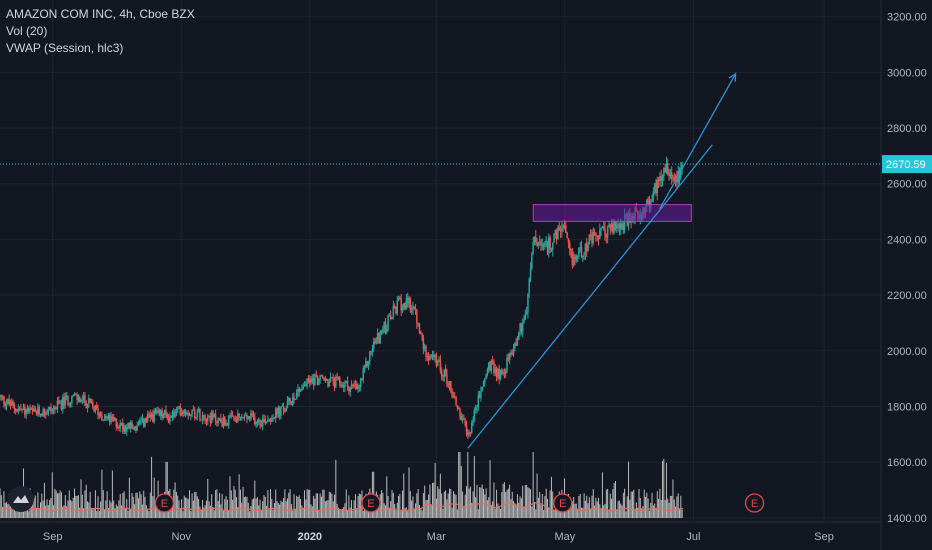 This screenshot has width=932, height=550. What do you see at coordinates (438, 537) in the screenshot?
I see `time-axis: Sep Nov 2020 Mar May Jul Sep` at bounding box center [438, 537].